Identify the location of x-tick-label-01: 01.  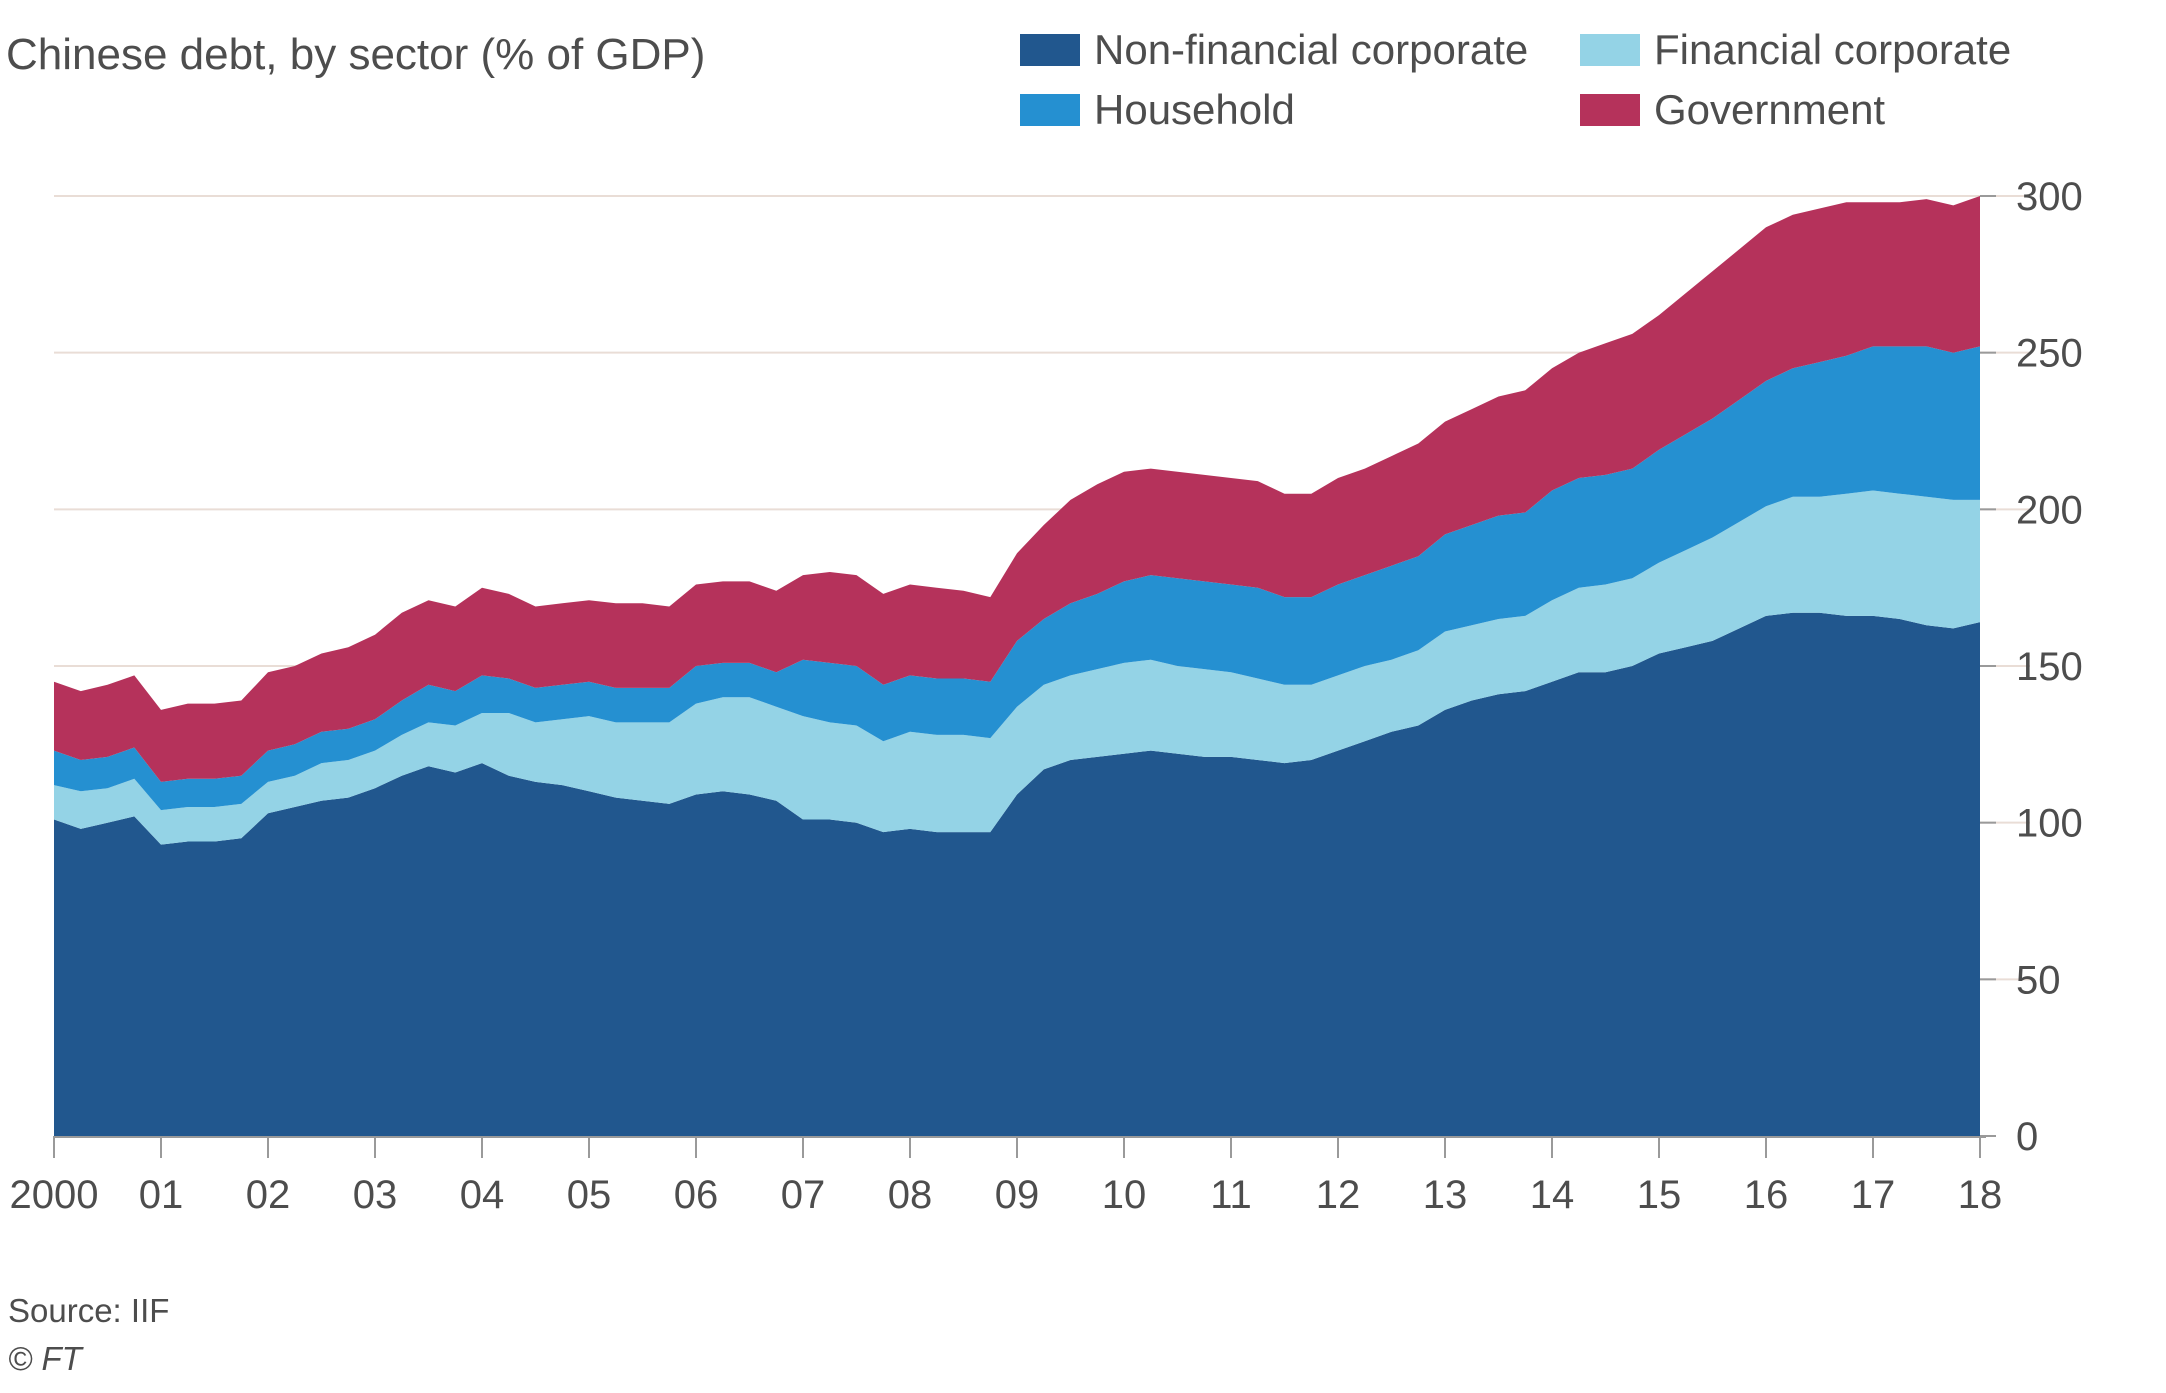
(161, 1195).